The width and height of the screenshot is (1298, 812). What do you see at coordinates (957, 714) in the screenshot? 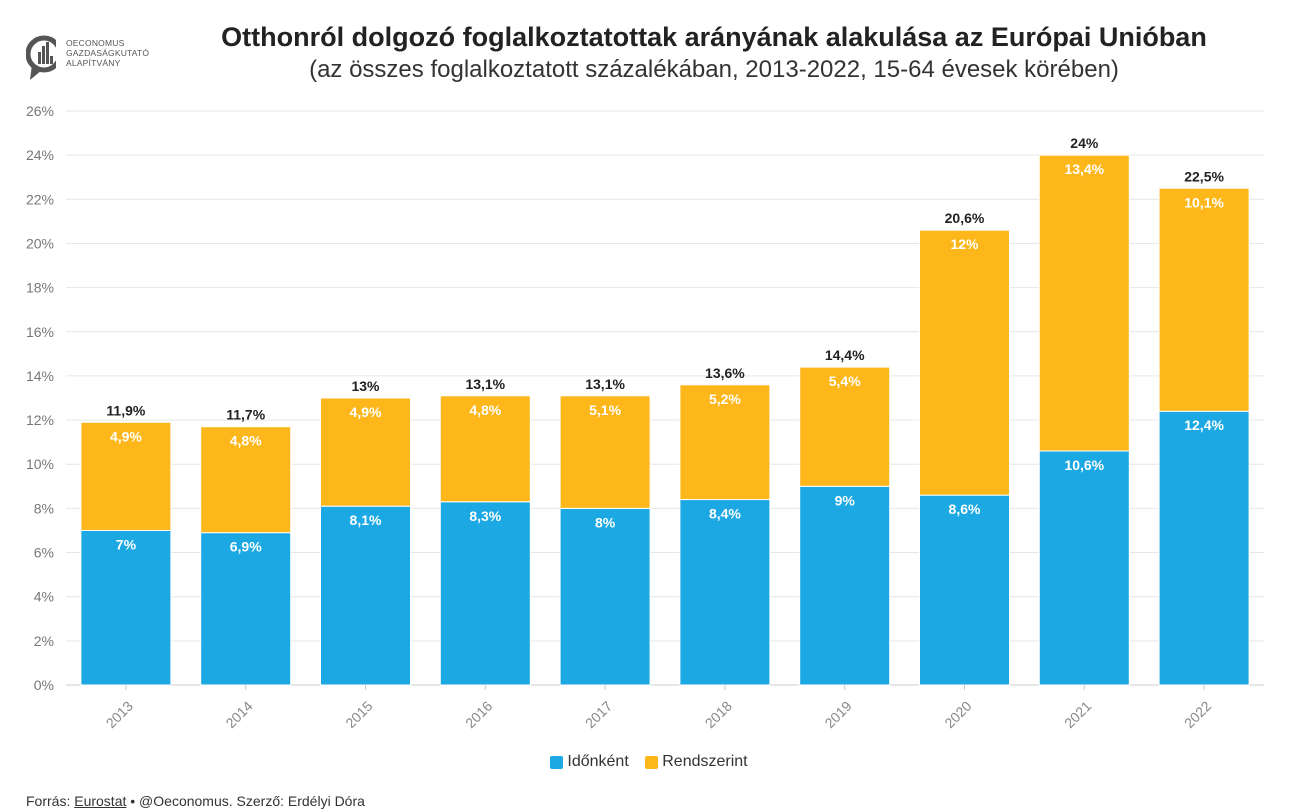
I see `x-tick-label-2020: 2020` at bounding box center [957, 714].